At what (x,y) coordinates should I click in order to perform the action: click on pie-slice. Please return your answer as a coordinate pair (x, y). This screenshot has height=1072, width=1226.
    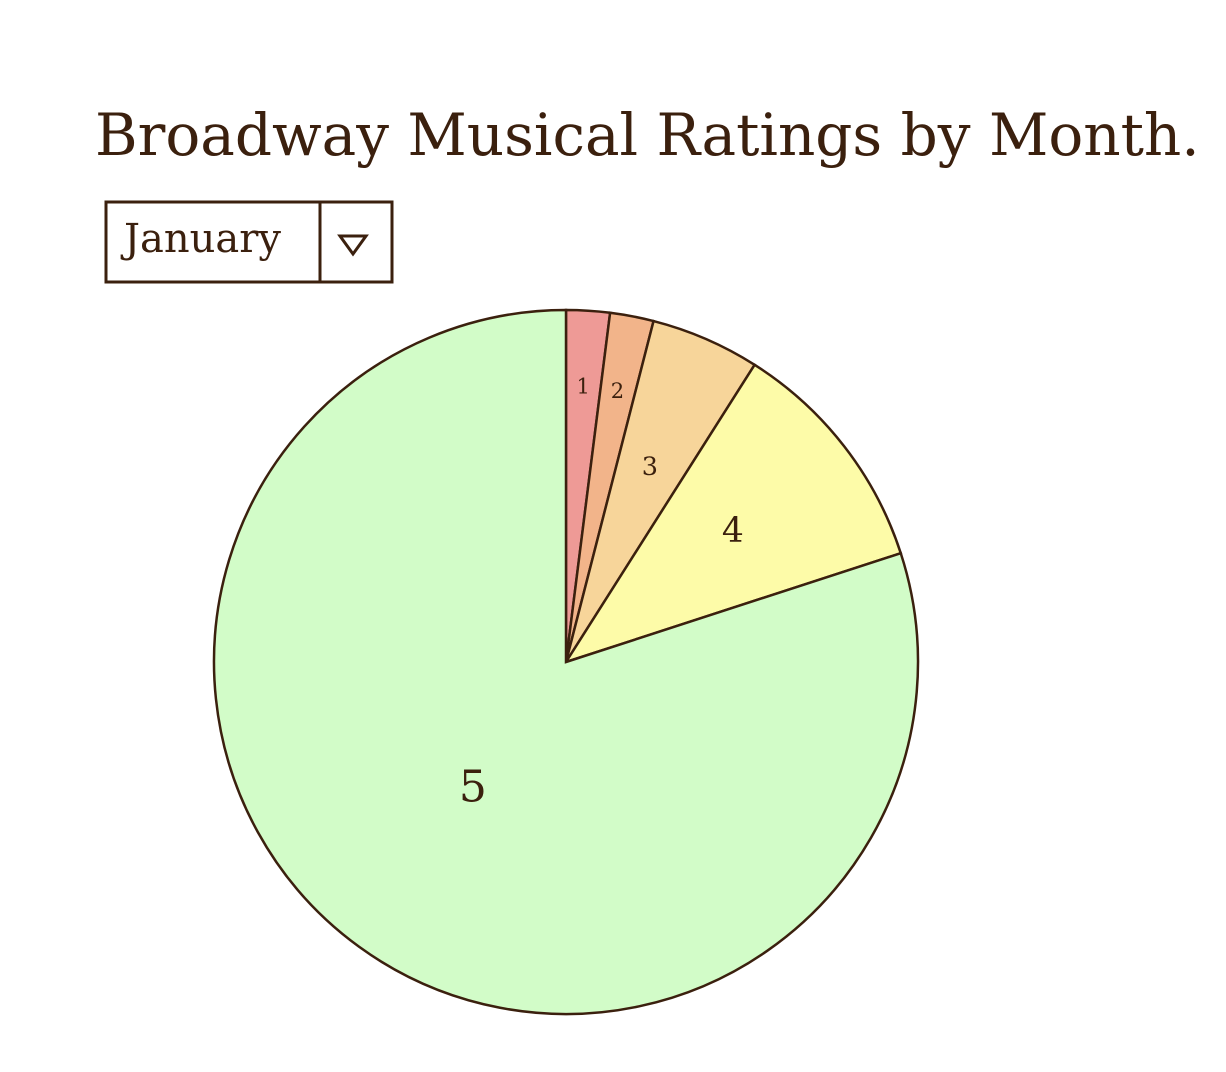
    Looking at the image, I should click on (733, 514).